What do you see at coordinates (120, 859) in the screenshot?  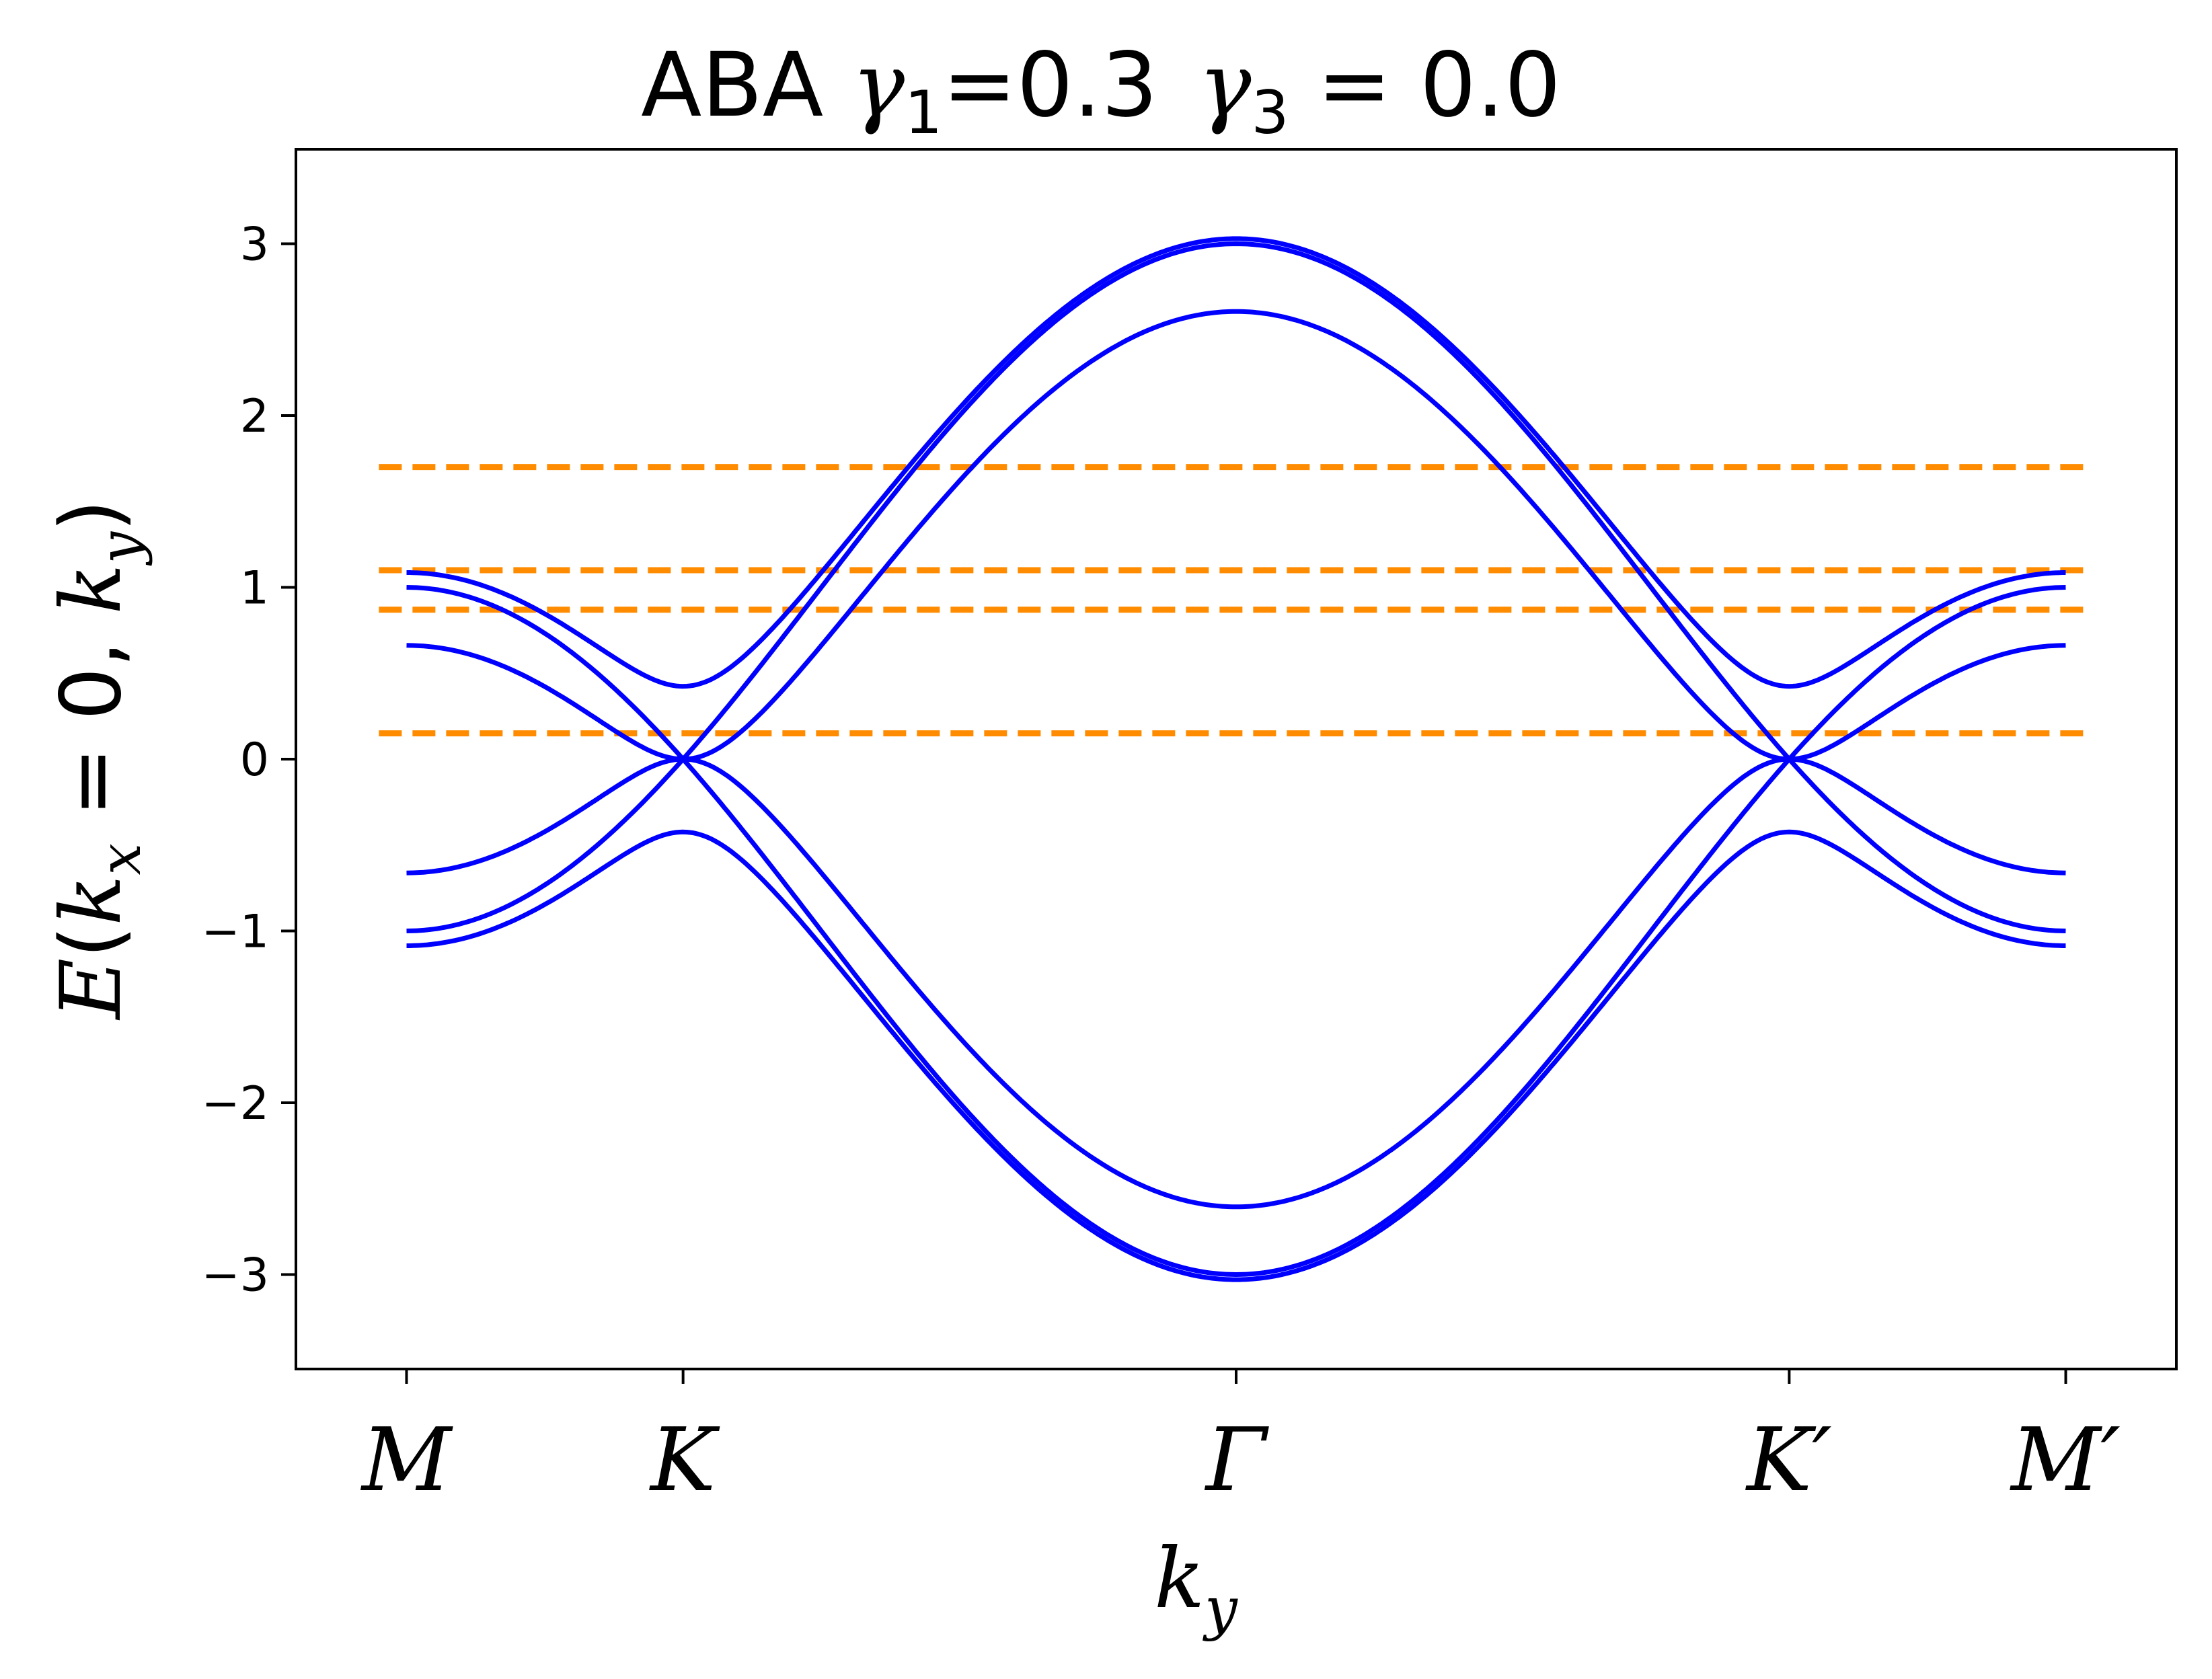 I see `y-axis-label-sub1: x` at bounding box center [120, 859].